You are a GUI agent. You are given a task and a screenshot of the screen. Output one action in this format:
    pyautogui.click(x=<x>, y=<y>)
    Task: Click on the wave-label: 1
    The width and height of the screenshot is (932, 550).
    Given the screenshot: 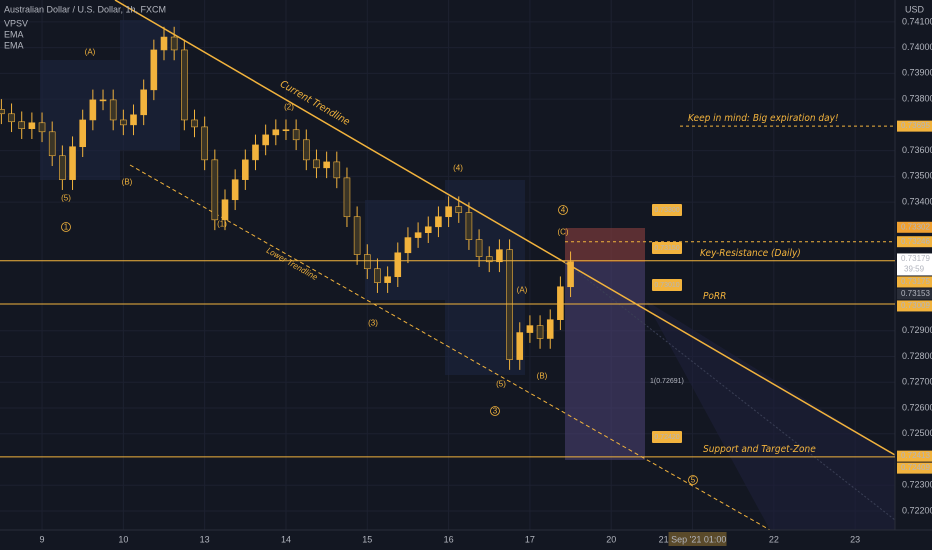 What is the action you would take?
    pyautogui.click(x=66, y=227)
    